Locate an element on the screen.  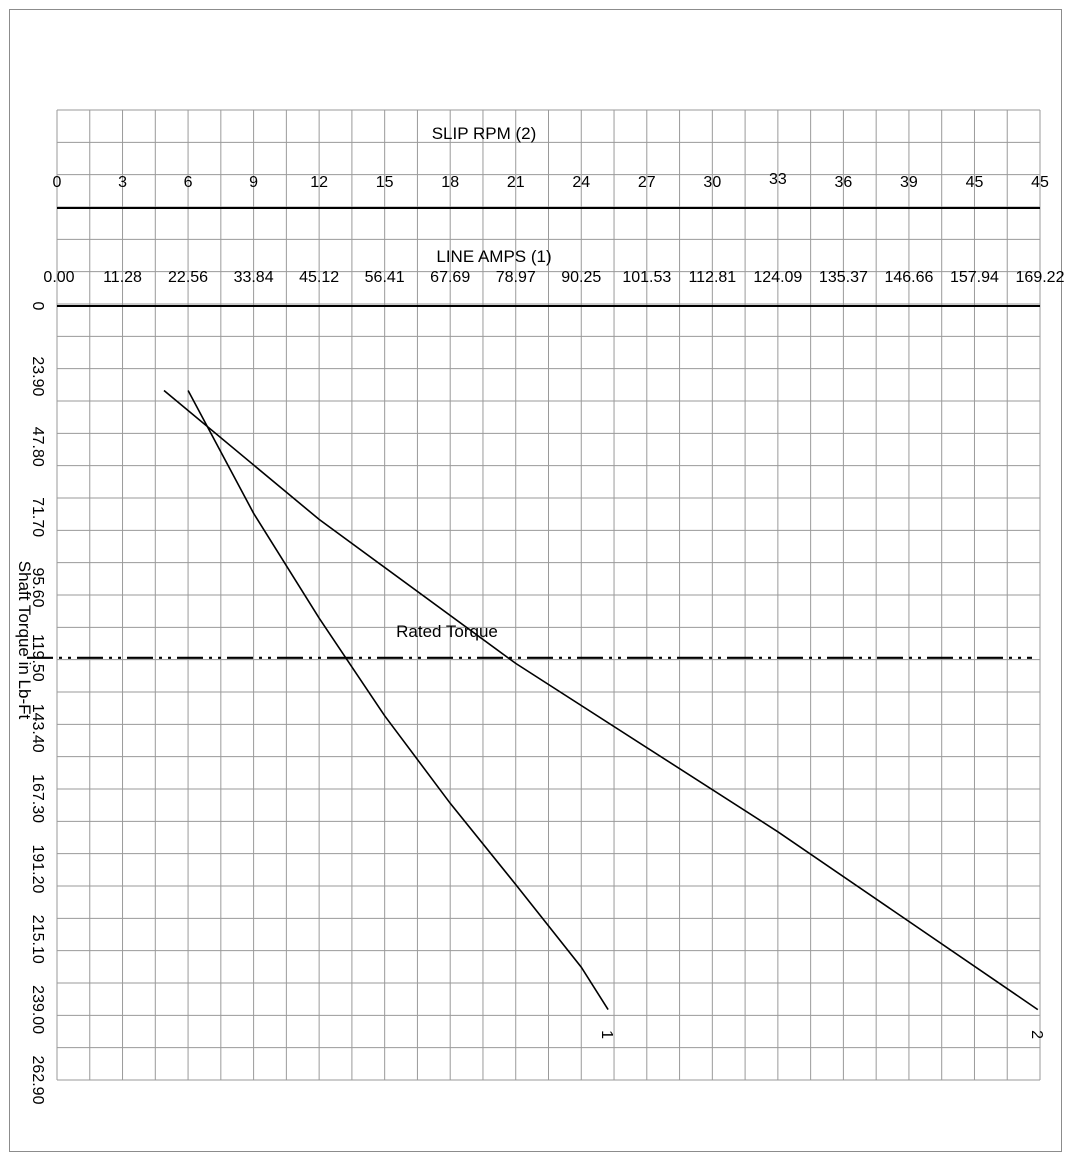
line-amps-tick-label: 78.97 is located at coordinates (516, 277).